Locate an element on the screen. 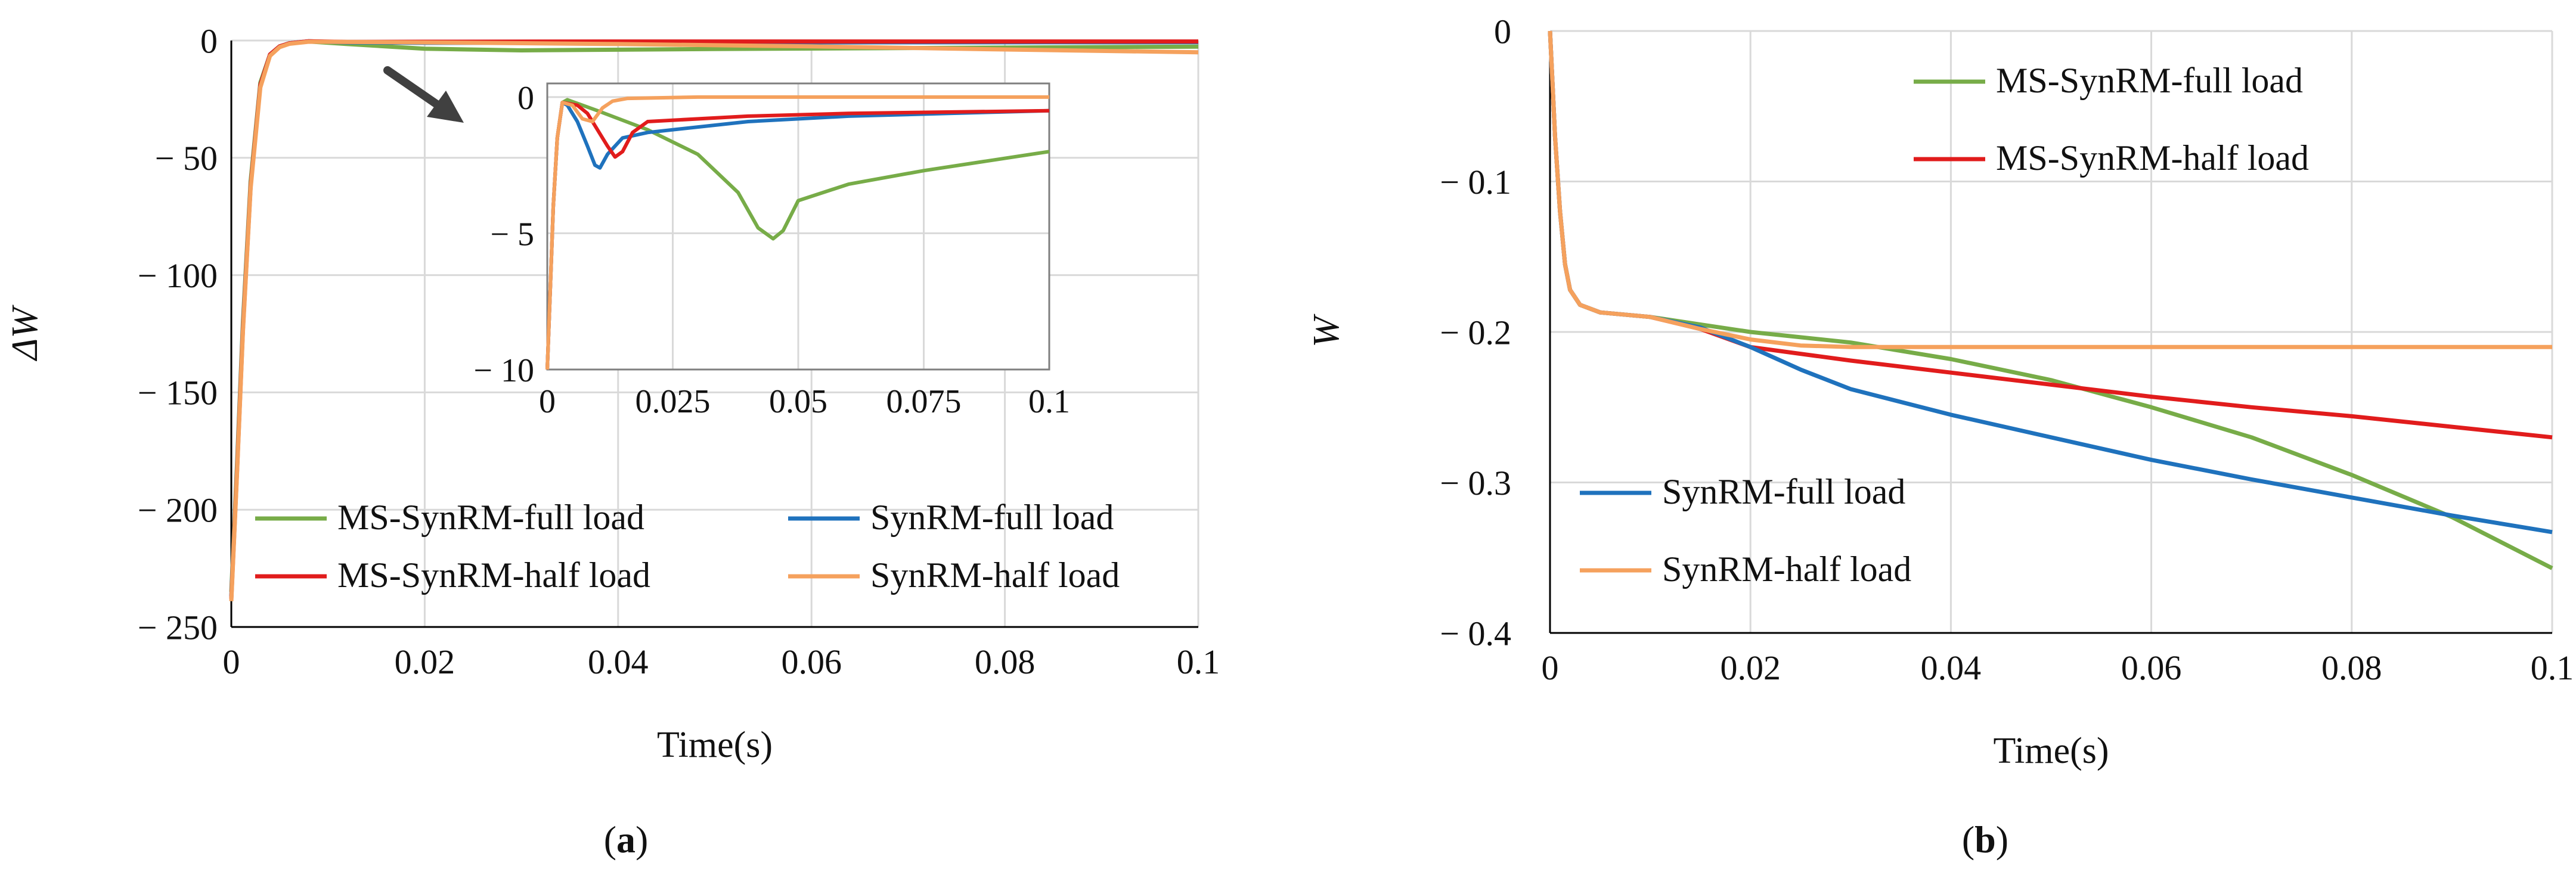 The width and height of the screenshot is (2576, 891). panel-letter: b is located at coordinates (1985, 839).